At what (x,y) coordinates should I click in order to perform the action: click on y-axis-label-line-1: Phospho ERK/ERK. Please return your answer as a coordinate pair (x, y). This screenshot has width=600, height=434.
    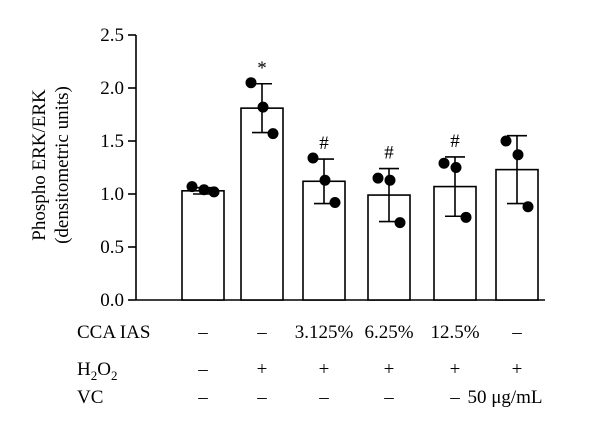
    Looking at the image, I should click on (39, 165).